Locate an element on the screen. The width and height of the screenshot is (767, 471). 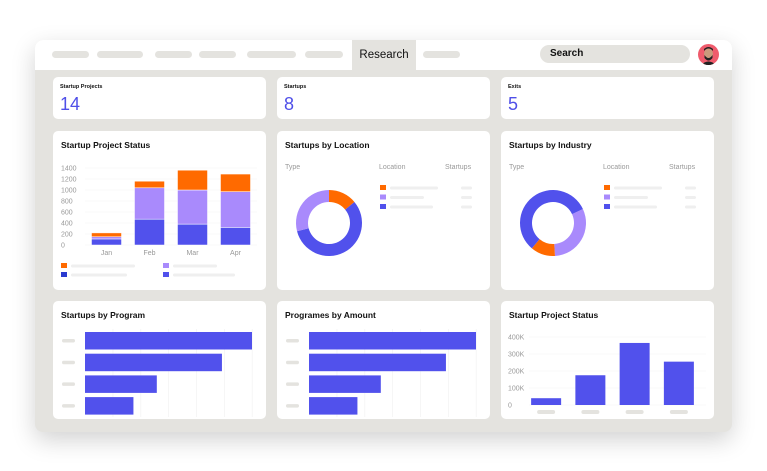
bar-chart: 0 100K 200K 300K 400K is located at coordinates (607, 374).